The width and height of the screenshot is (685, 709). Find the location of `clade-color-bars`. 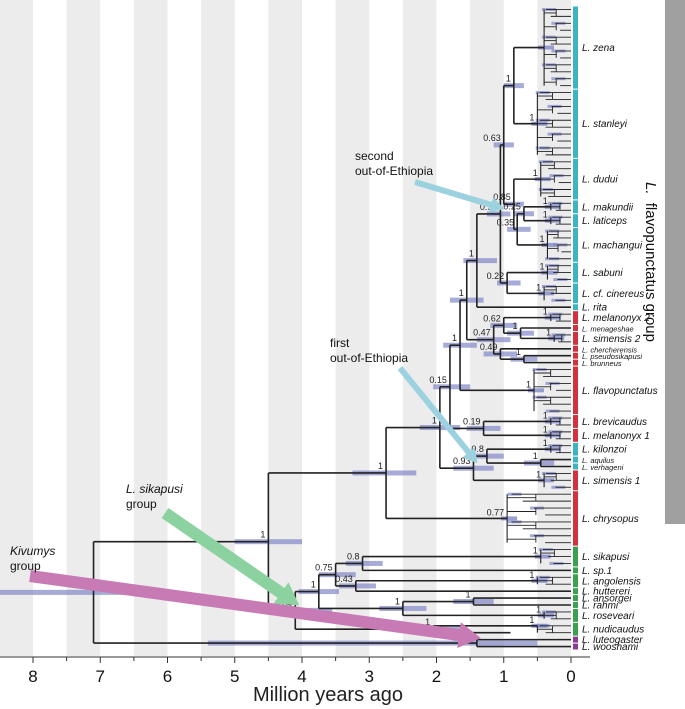

clade-color-bars is located at coordinates (575, 328).